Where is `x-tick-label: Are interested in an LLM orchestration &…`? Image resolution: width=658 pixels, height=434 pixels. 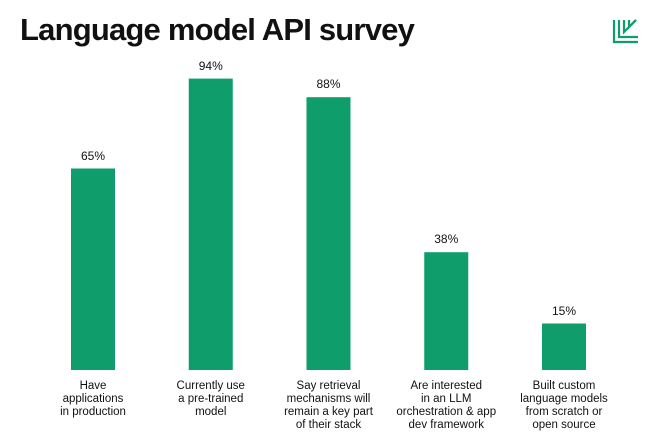 x-tick-label: Are interested in an LLM orchestration &… is located at coordinates (446, 405).